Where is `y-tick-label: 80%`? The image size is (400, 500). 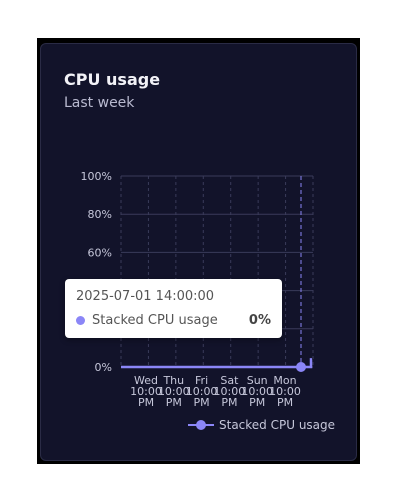 y-tick-label: 80% is located at coordinates (100, 214).